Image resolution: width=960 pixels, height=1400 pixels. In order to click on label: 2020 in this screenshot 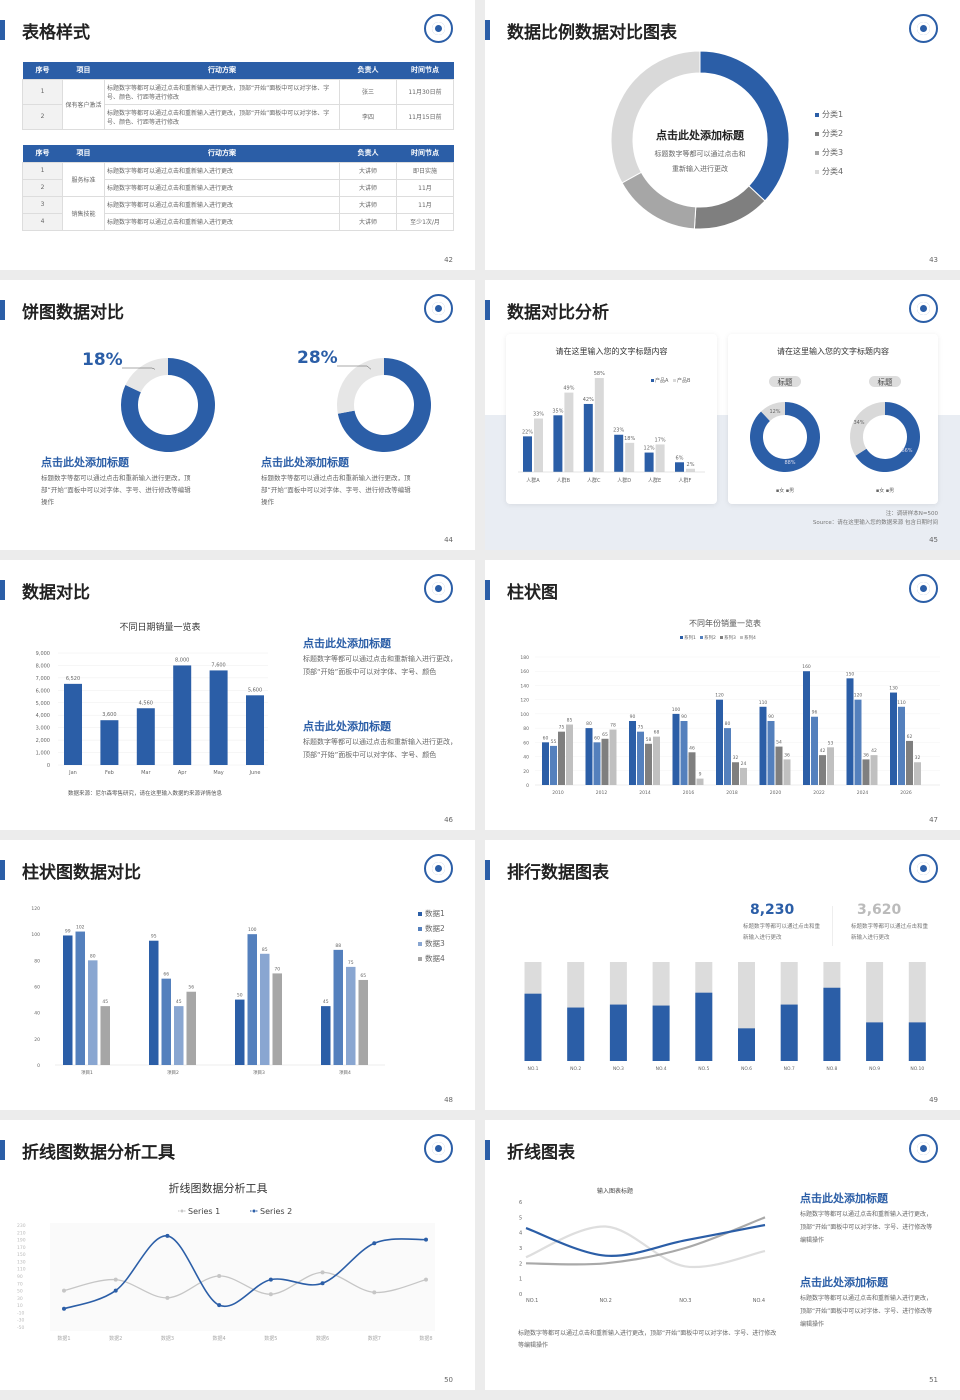, I will do `click(776, 793)`.